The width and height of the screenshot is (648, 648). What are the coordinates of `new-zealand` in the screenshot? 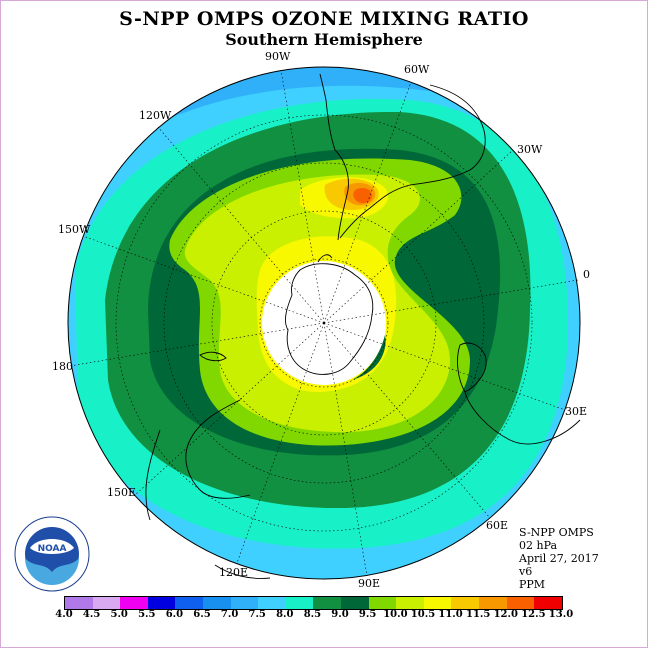 It's located at (213, 356).